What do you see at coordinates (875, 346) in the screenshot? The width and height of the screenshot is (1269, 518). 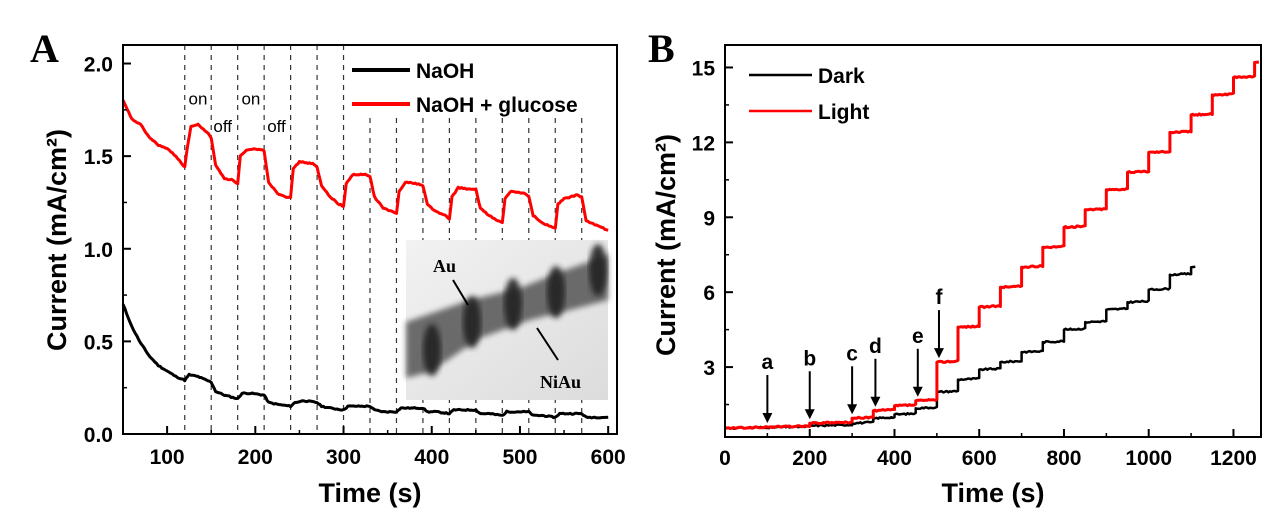 I see `arrow-label-d: d` at bounding box center [875, 346].